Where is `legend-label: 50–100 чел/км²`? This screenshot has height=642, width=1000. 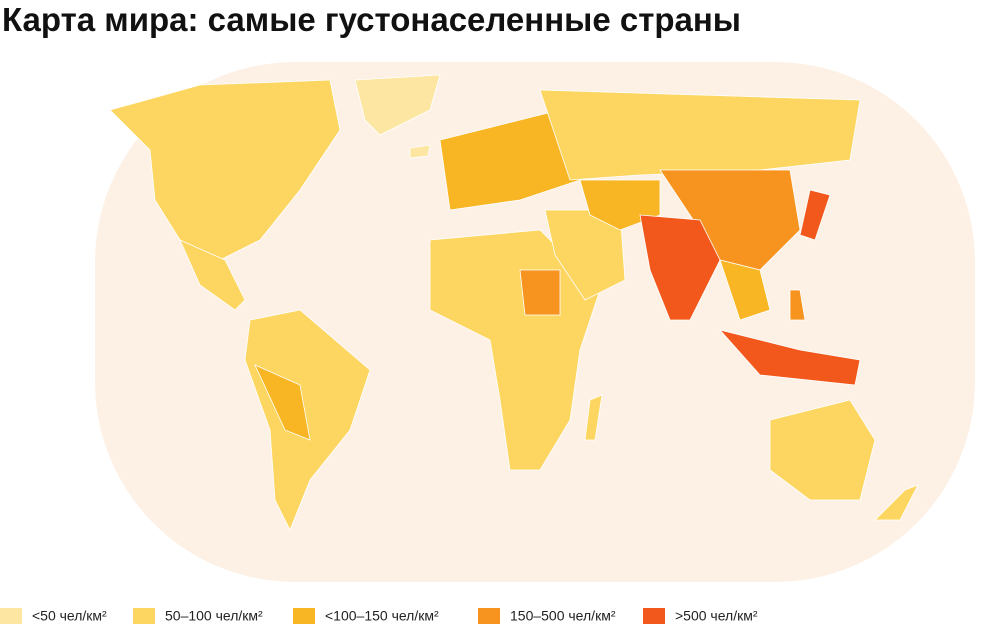 legend-label: 50–100 чел/км² is located at coordinates (214, 616).